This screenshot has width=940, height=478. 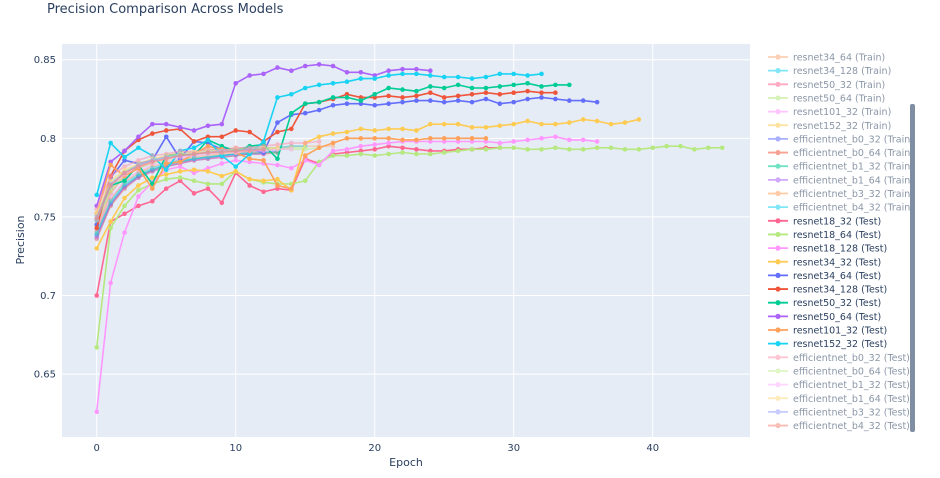 What do you see at coordinates (824, 262) in the screenshot?
I see `legend-item: resnet34_32 (Test)` at bounding box center [824, 262].